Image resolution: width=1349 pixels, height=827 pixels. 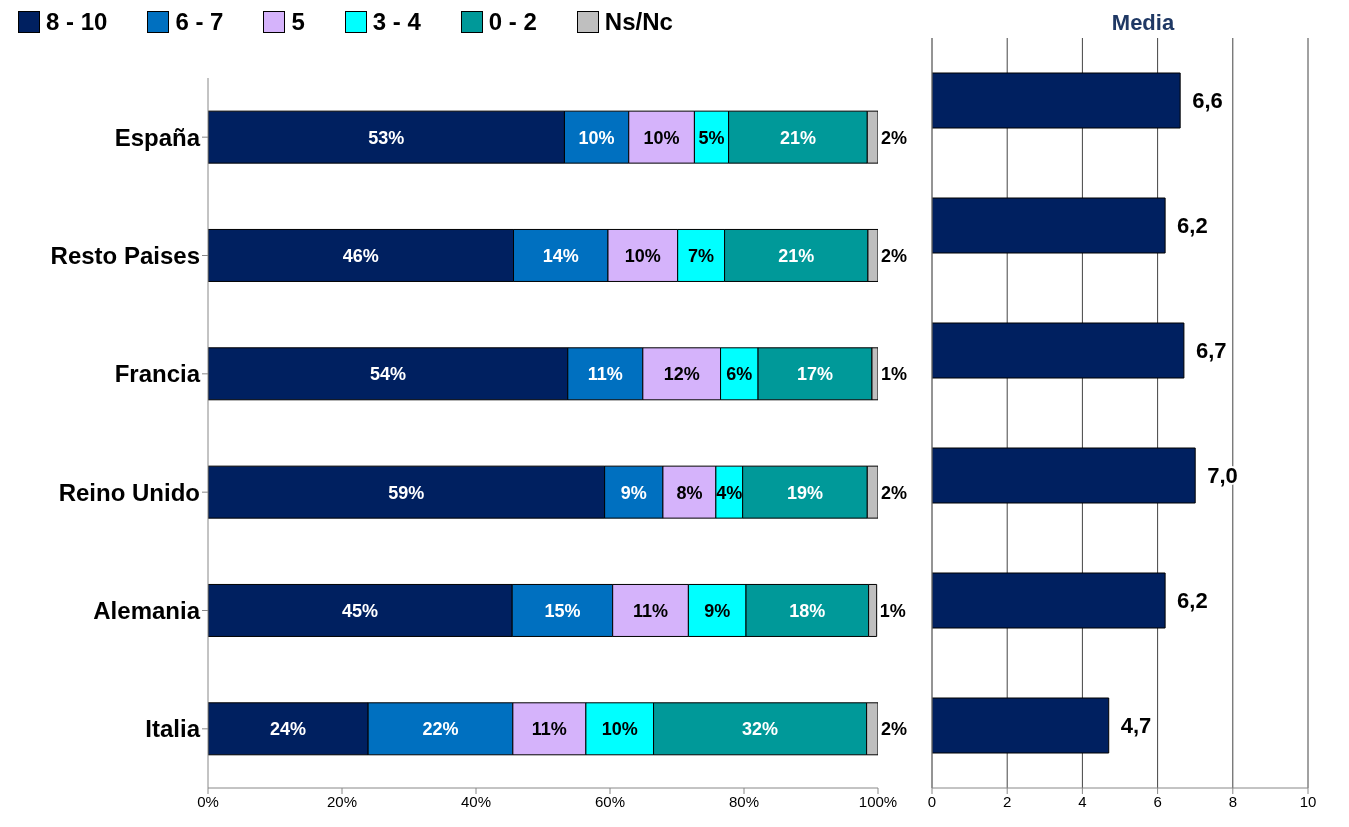 I want to click on x-tick-label: 100%, so click(x=878, y=801).